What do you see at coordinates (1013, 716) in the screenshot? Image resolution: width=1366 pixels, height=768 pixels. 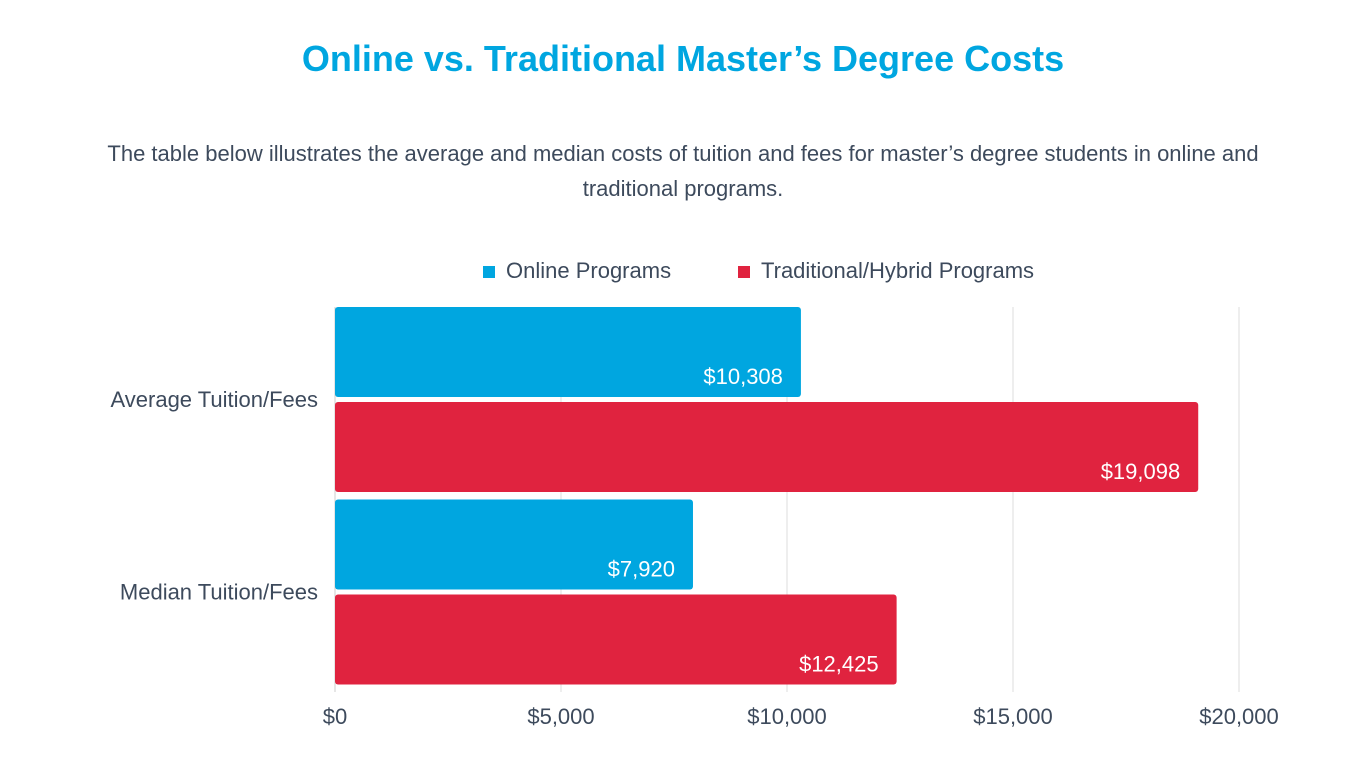 I see `x-tick-label: $15,000` at bounding box center [1013, 716].